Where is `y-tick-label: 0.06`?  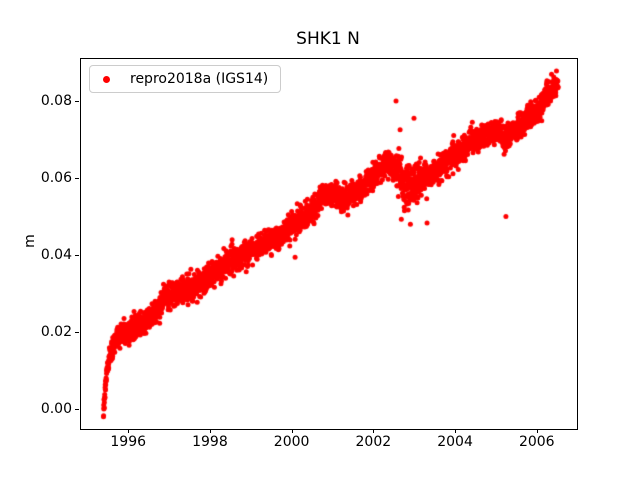 y-tick-label: 0.06 is located at coordinates (56, 178).